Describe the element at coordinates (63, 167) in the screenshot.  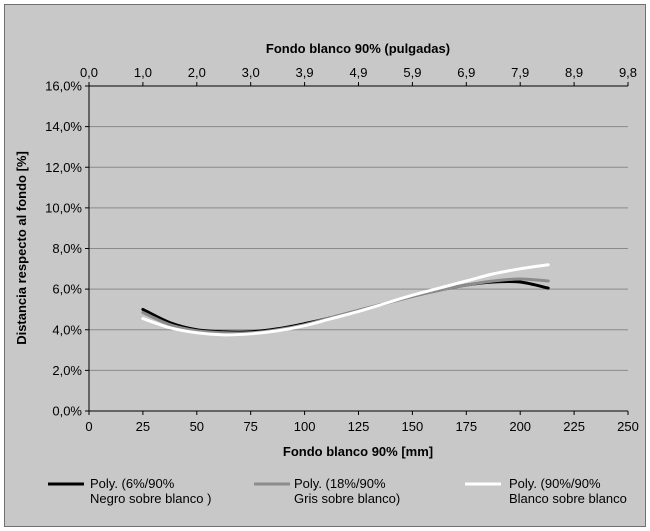
I see `y-tick-label: 12,0%` at that location.